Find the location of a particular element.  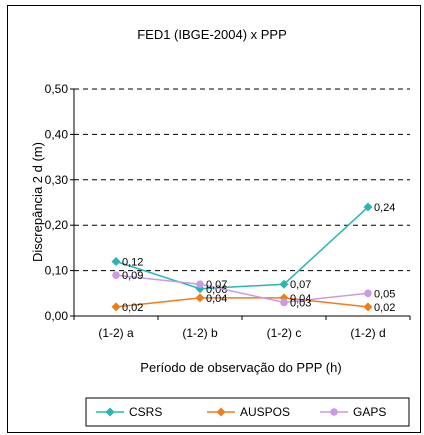

y-tick-label: 0,40 is located at coordinates (57, 134).